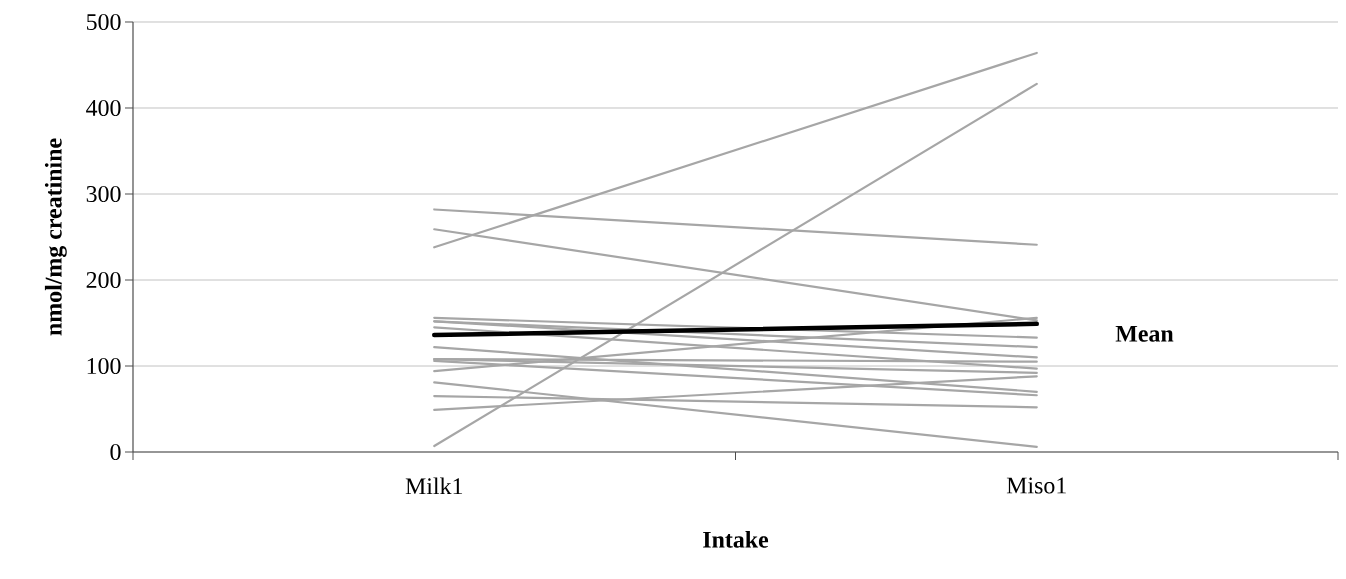  I want to click on y-tick-label: 400, so click(103, 108).